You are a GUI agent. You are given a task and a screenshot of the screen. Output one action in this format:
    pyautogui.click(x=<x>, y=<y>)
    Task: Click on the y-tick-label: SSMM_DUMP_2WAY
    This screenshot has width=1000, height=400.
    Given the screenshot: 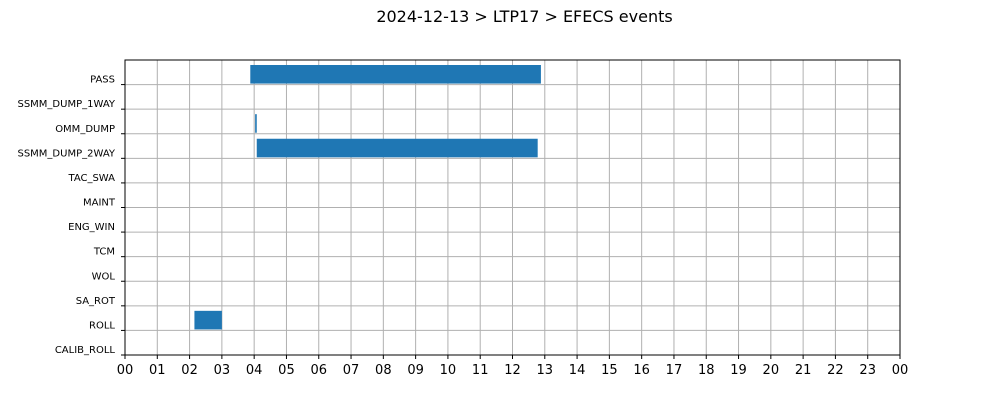 What is the action you would take?
    pyautogui.click(x=66, y=153)
    